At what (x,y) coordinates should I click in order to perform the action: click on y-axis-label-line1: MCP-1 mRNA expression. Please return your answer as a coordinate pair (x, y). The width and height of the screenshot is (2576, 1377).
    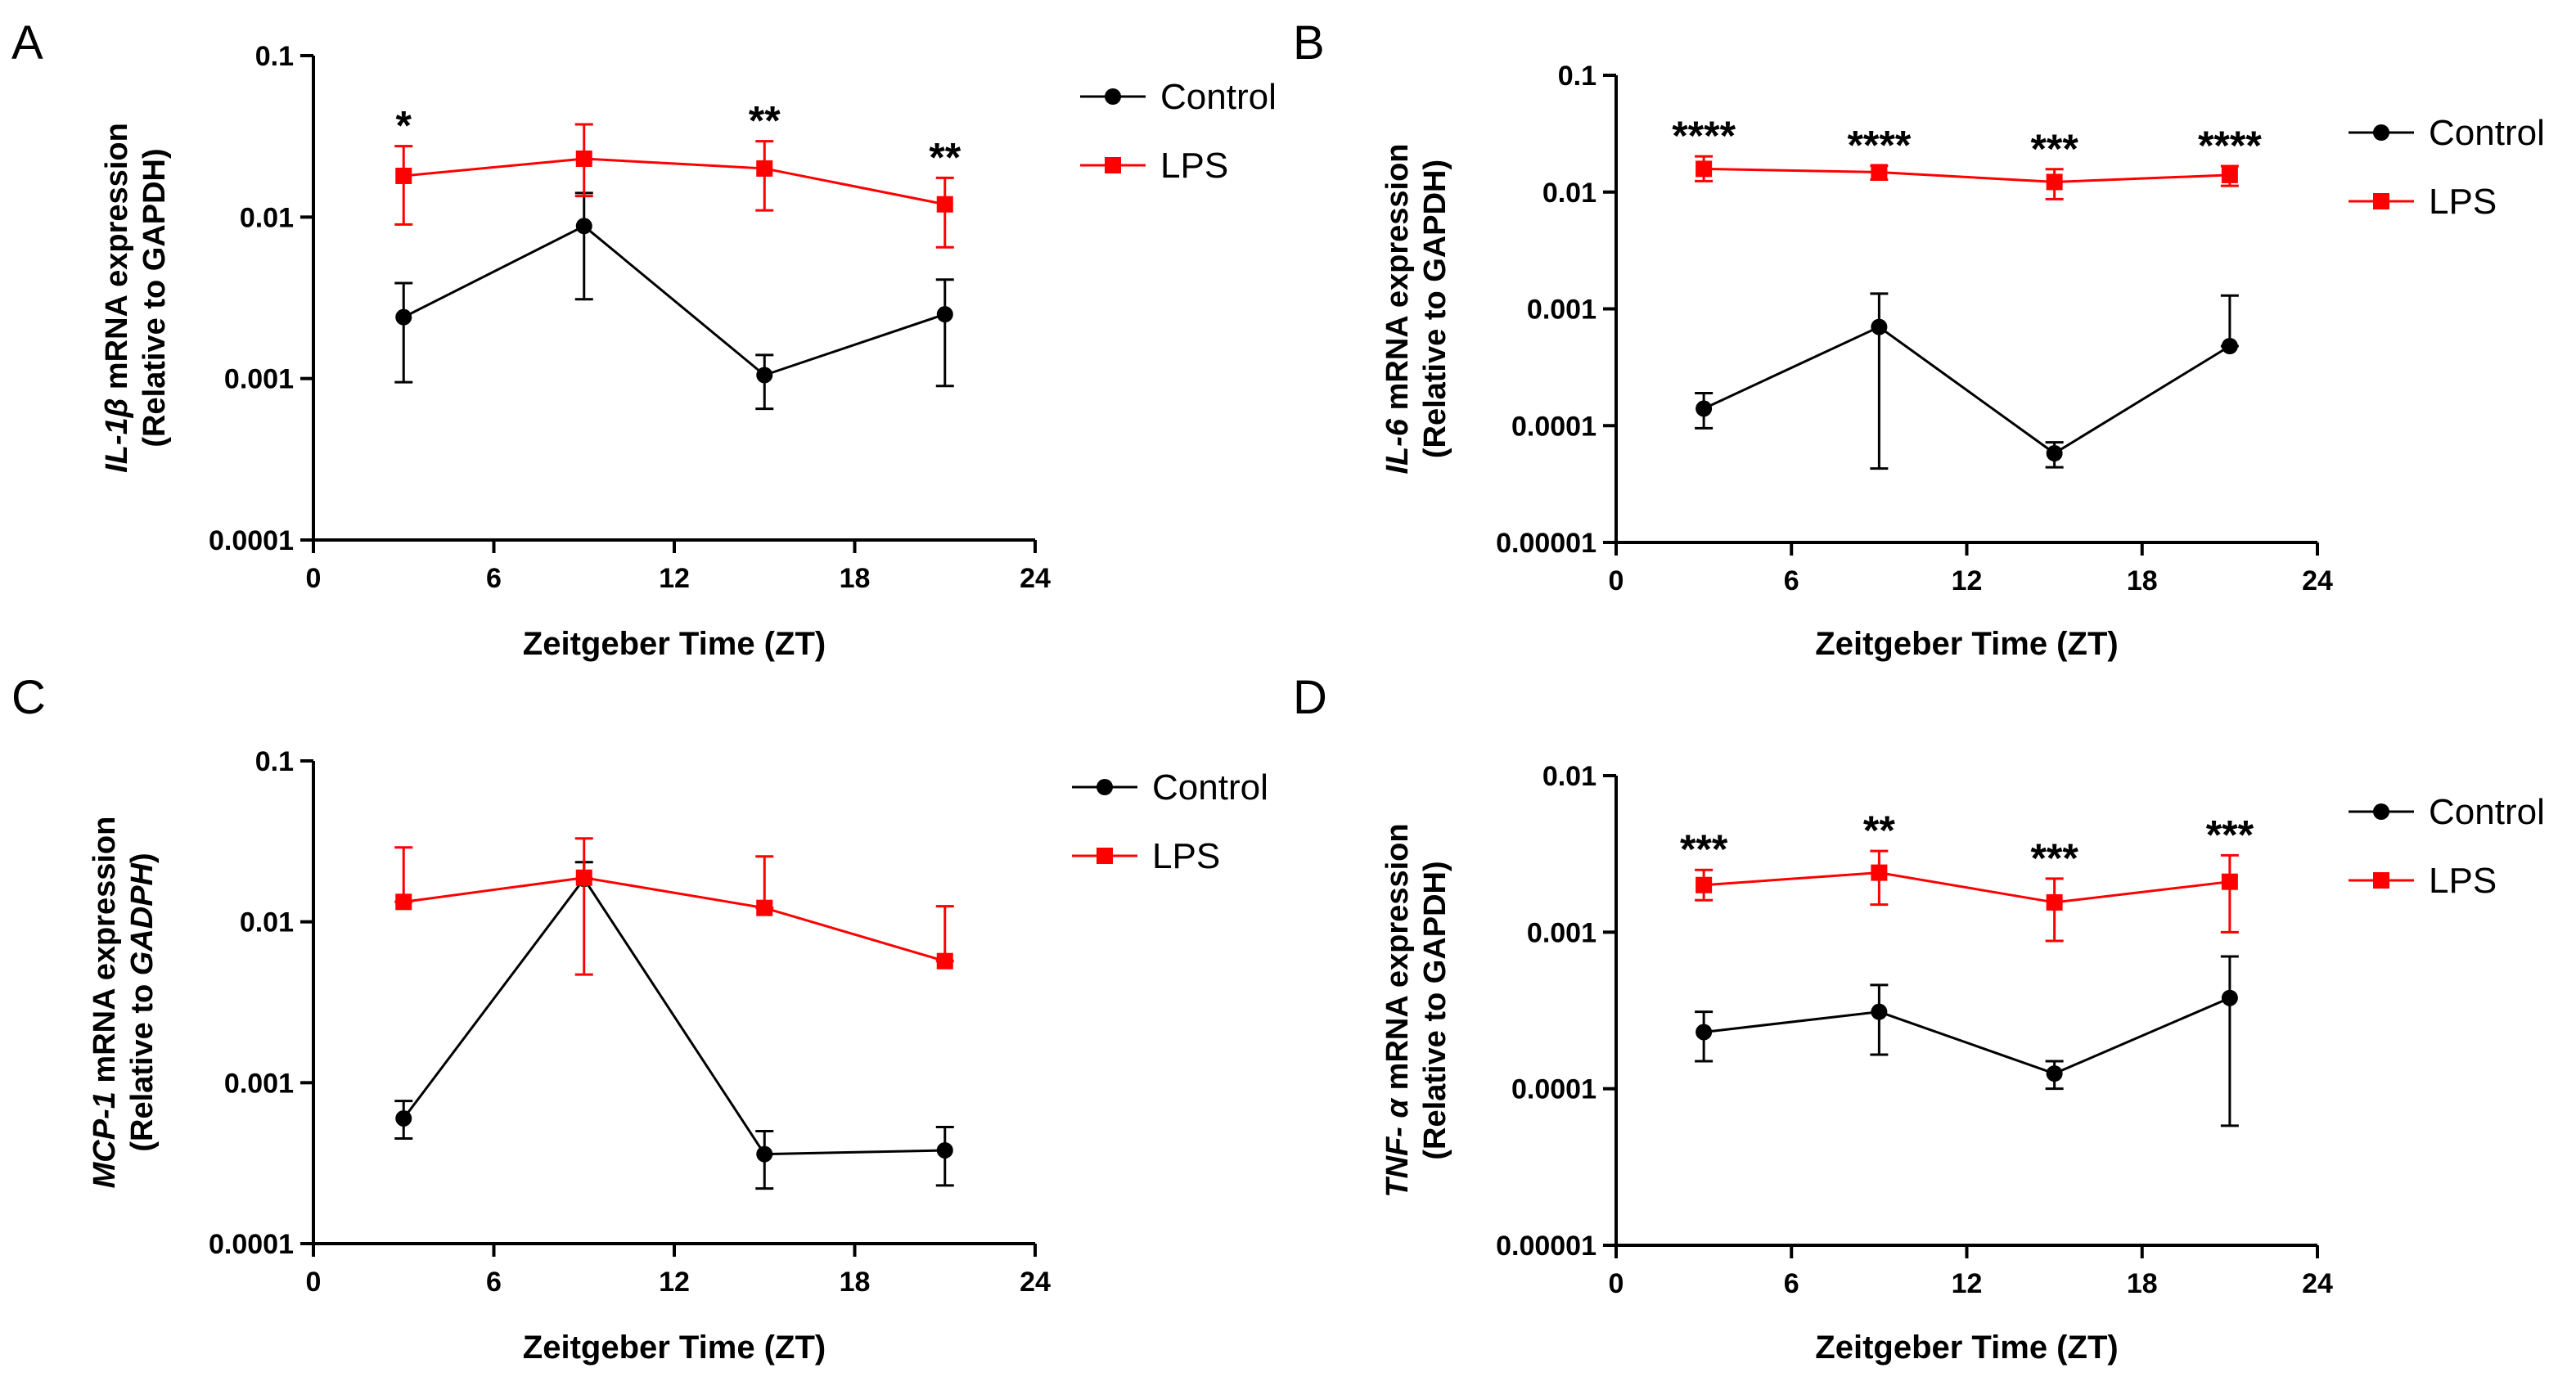
    Looking at the image, I should click on (105, 1003).